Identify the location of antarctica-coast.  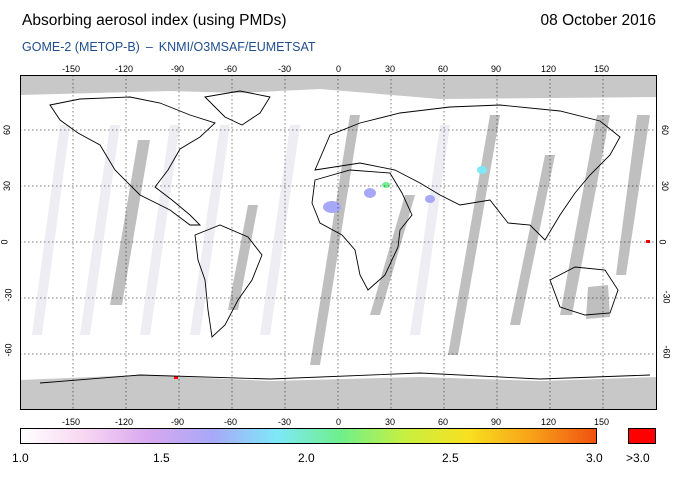
(345, 378).